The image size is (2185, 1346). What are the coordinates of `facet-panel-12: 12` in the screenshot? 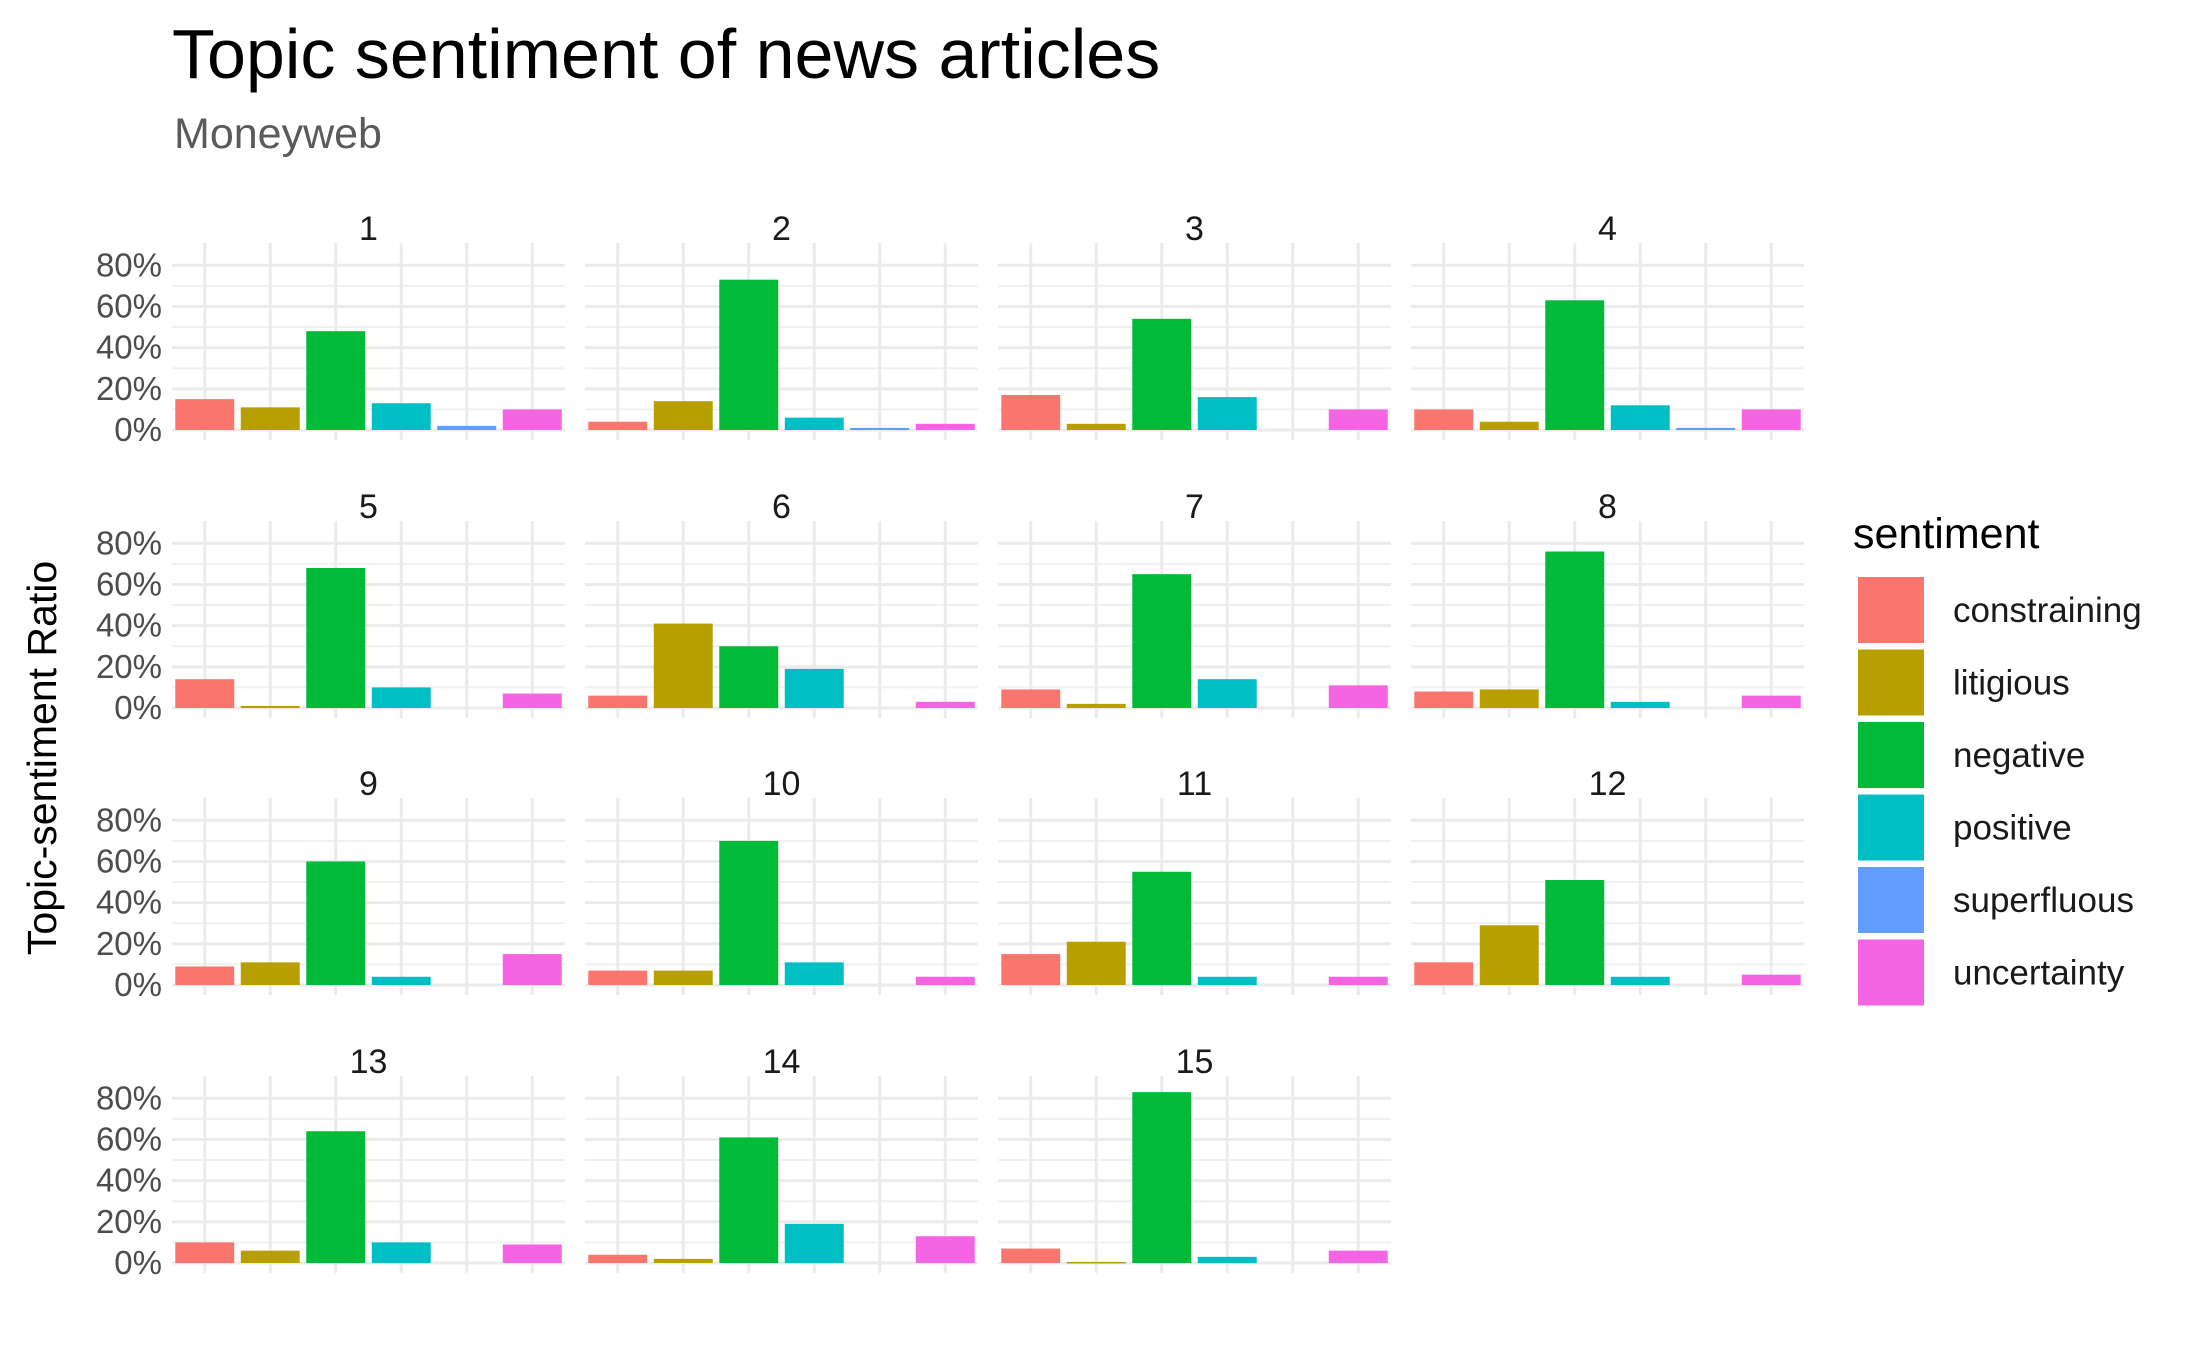 It's located at (1607, 880).